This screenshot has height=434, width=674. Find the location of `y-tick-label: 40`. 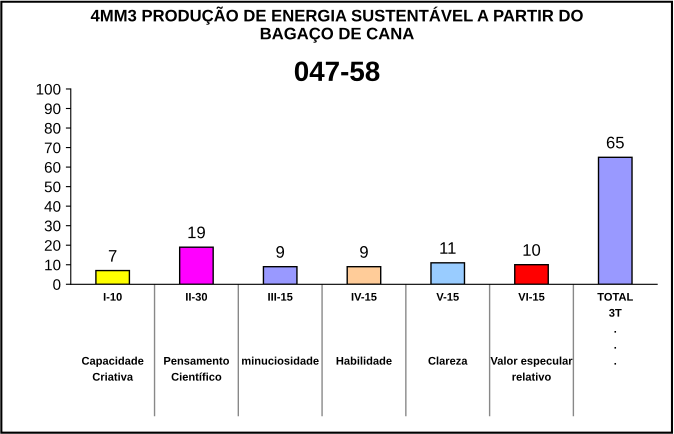

y-tick-label: 40 is located at coordinates (52, 206).